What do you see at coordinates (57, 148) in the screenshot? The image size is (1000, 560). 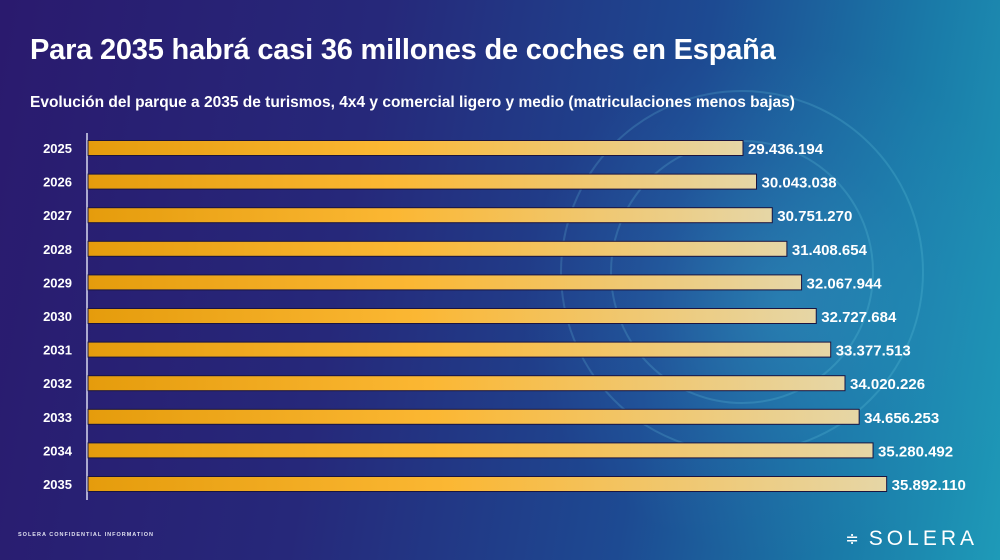 I see `category-label: 2025` at bounding box center [57, 148].